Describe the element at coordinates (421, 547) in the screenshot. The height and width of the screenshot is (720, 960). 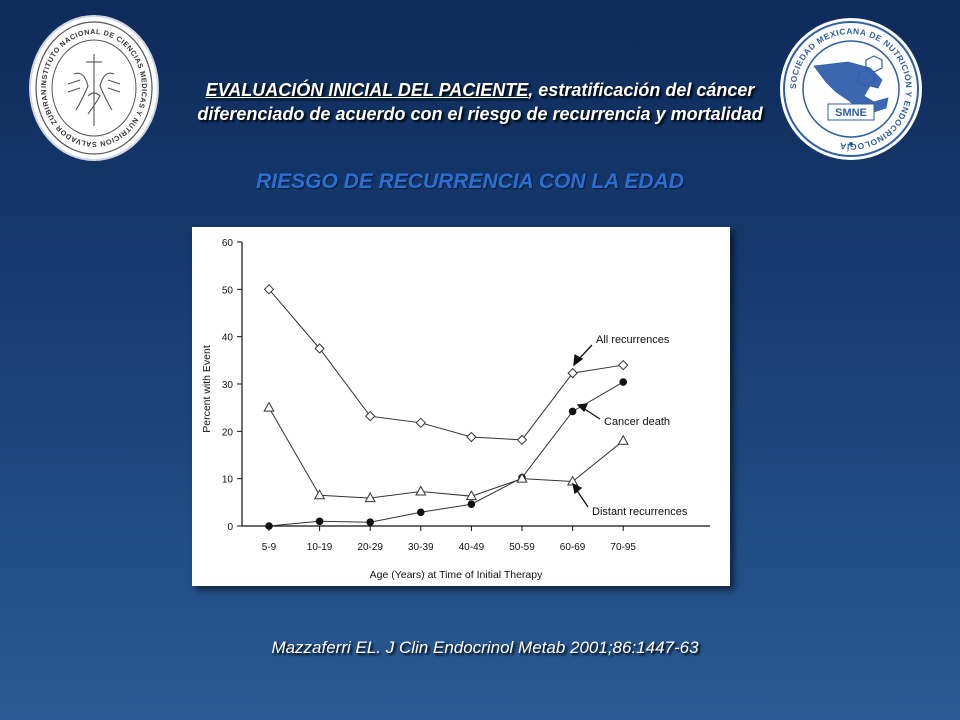
I see `x-tick-label: 30-39` at that location.